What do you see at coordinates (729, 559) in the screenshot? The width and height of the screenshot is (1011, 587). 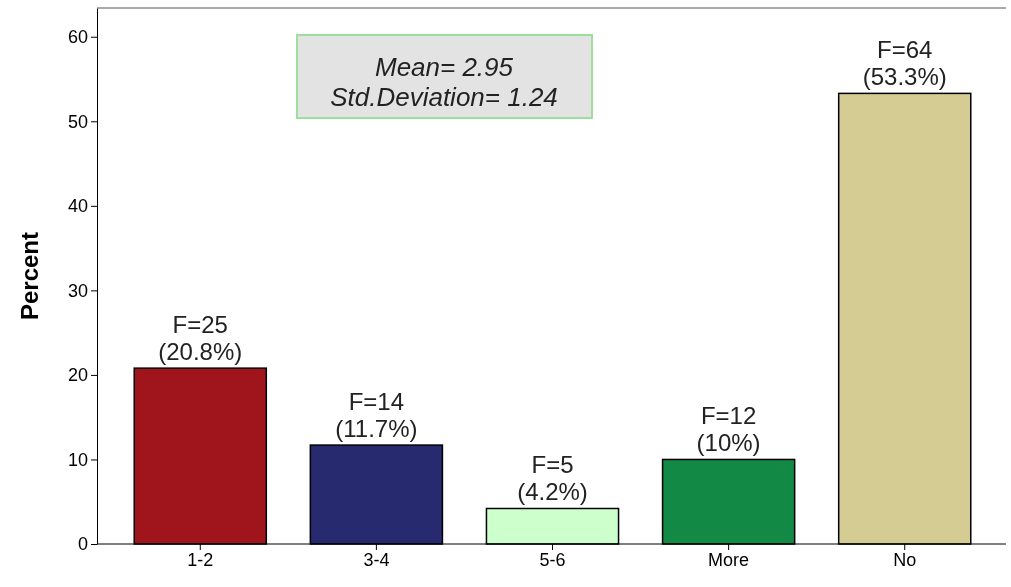 I see `x-tick-label: More` at bounding box center [729, 559].